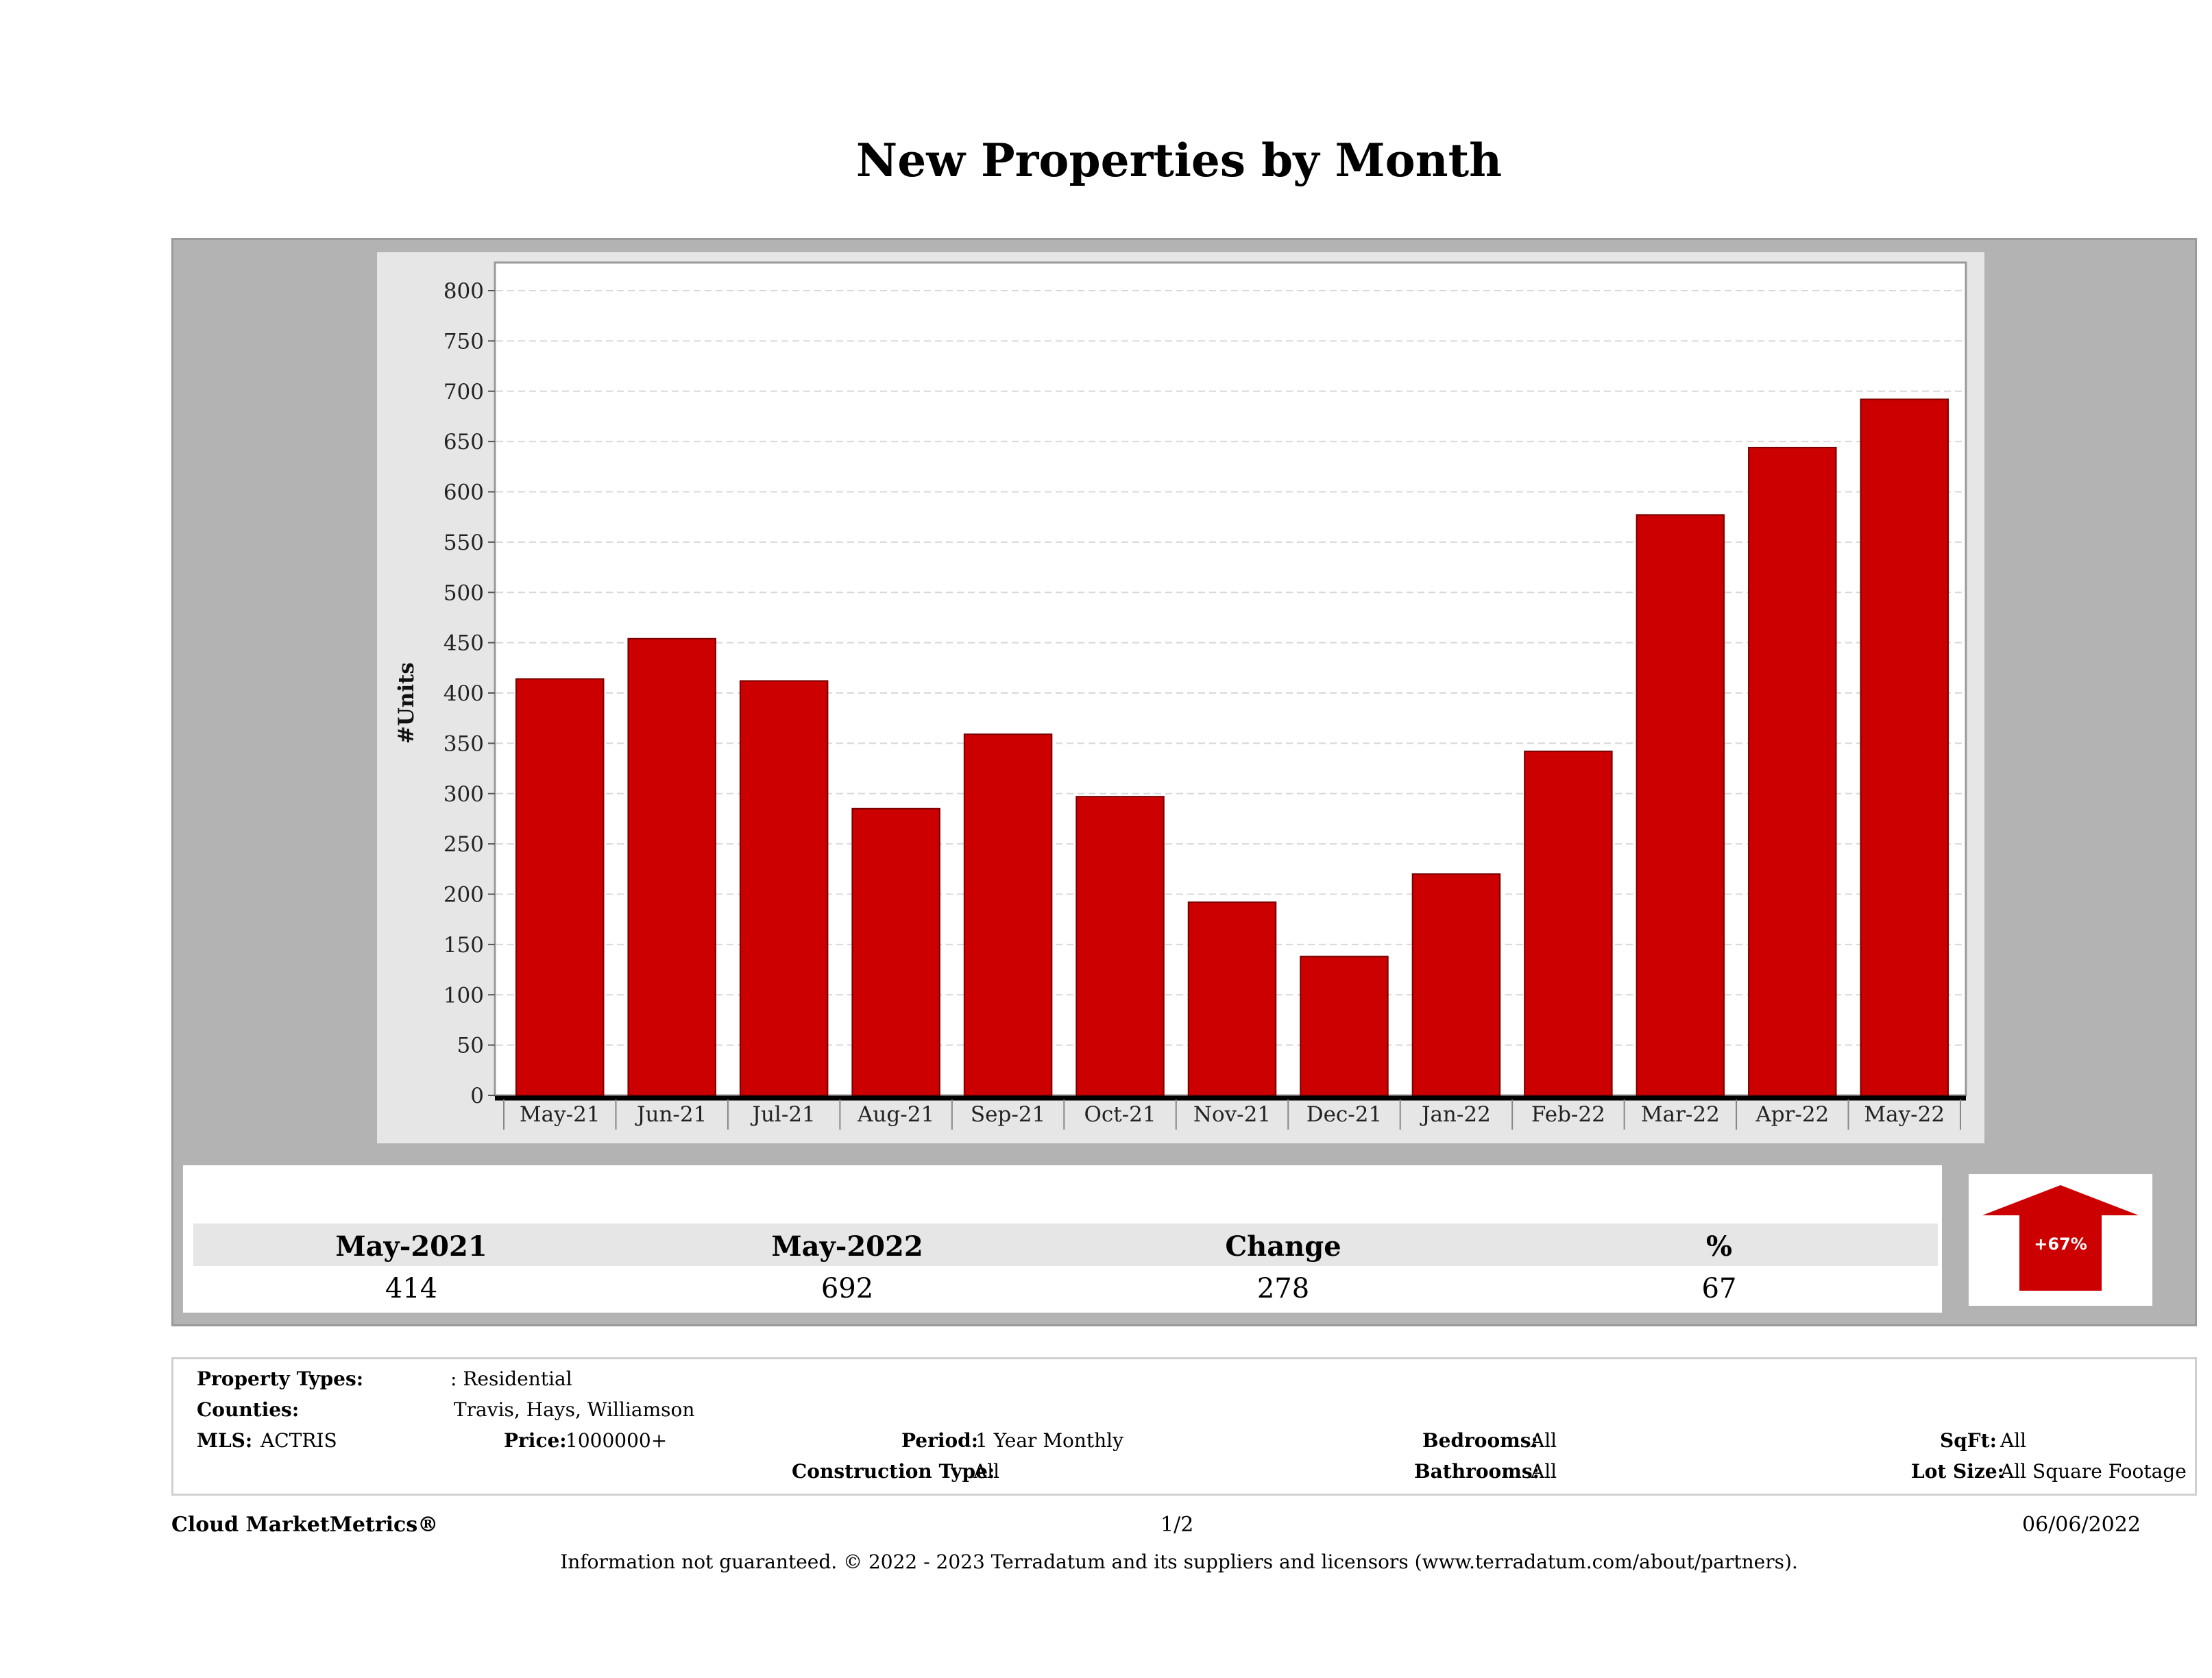 The image size is (2212, 1678). What do you see at coordinates (1719, 1246) in the screenshot?
I see `stat-header-percent: %` at bounding box center [1719, 1246].